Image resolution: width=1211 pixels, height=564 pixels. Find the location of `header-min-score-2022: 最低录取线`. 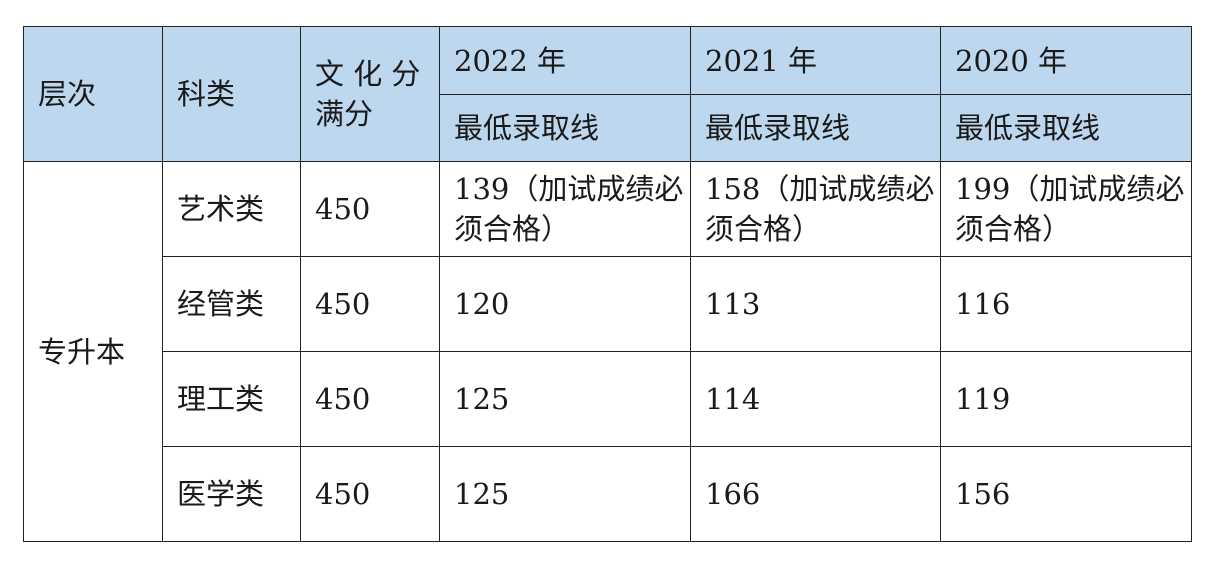

header-min-score-2022: 最低录取线 is located at coordinates (565, 128).